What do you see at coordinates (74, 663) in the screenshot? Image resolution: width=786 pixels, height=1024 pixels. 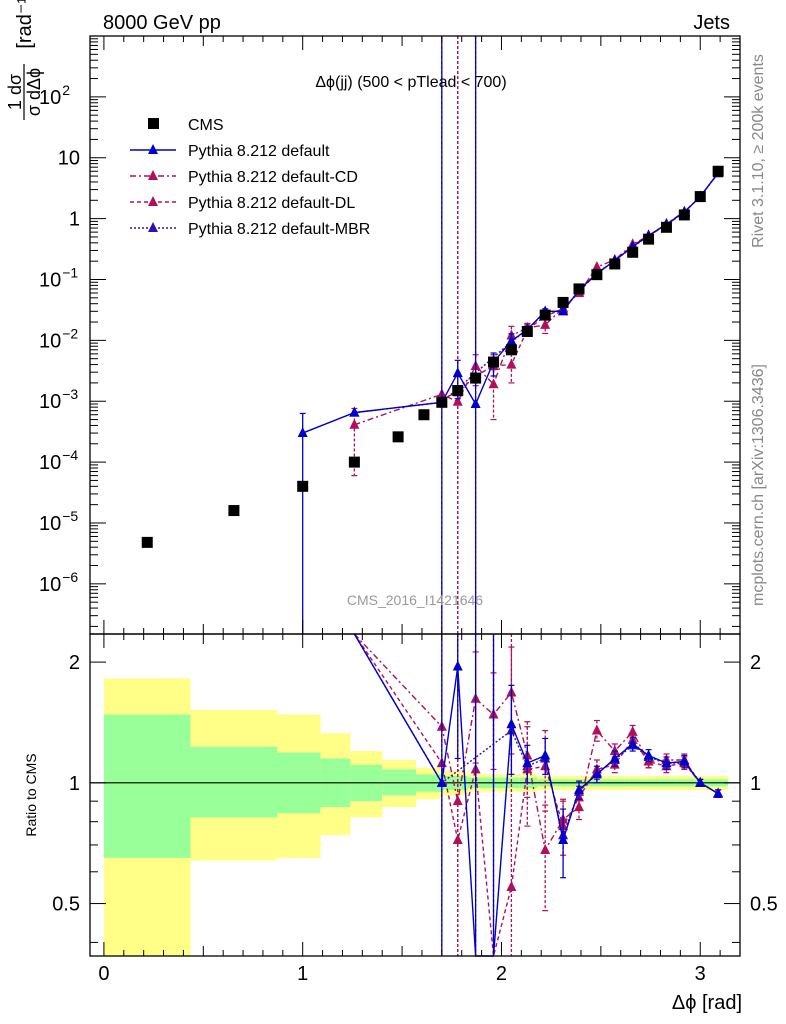 I see `ratio-ytick-label-left-2: 2` at bounding box center [74, 663].